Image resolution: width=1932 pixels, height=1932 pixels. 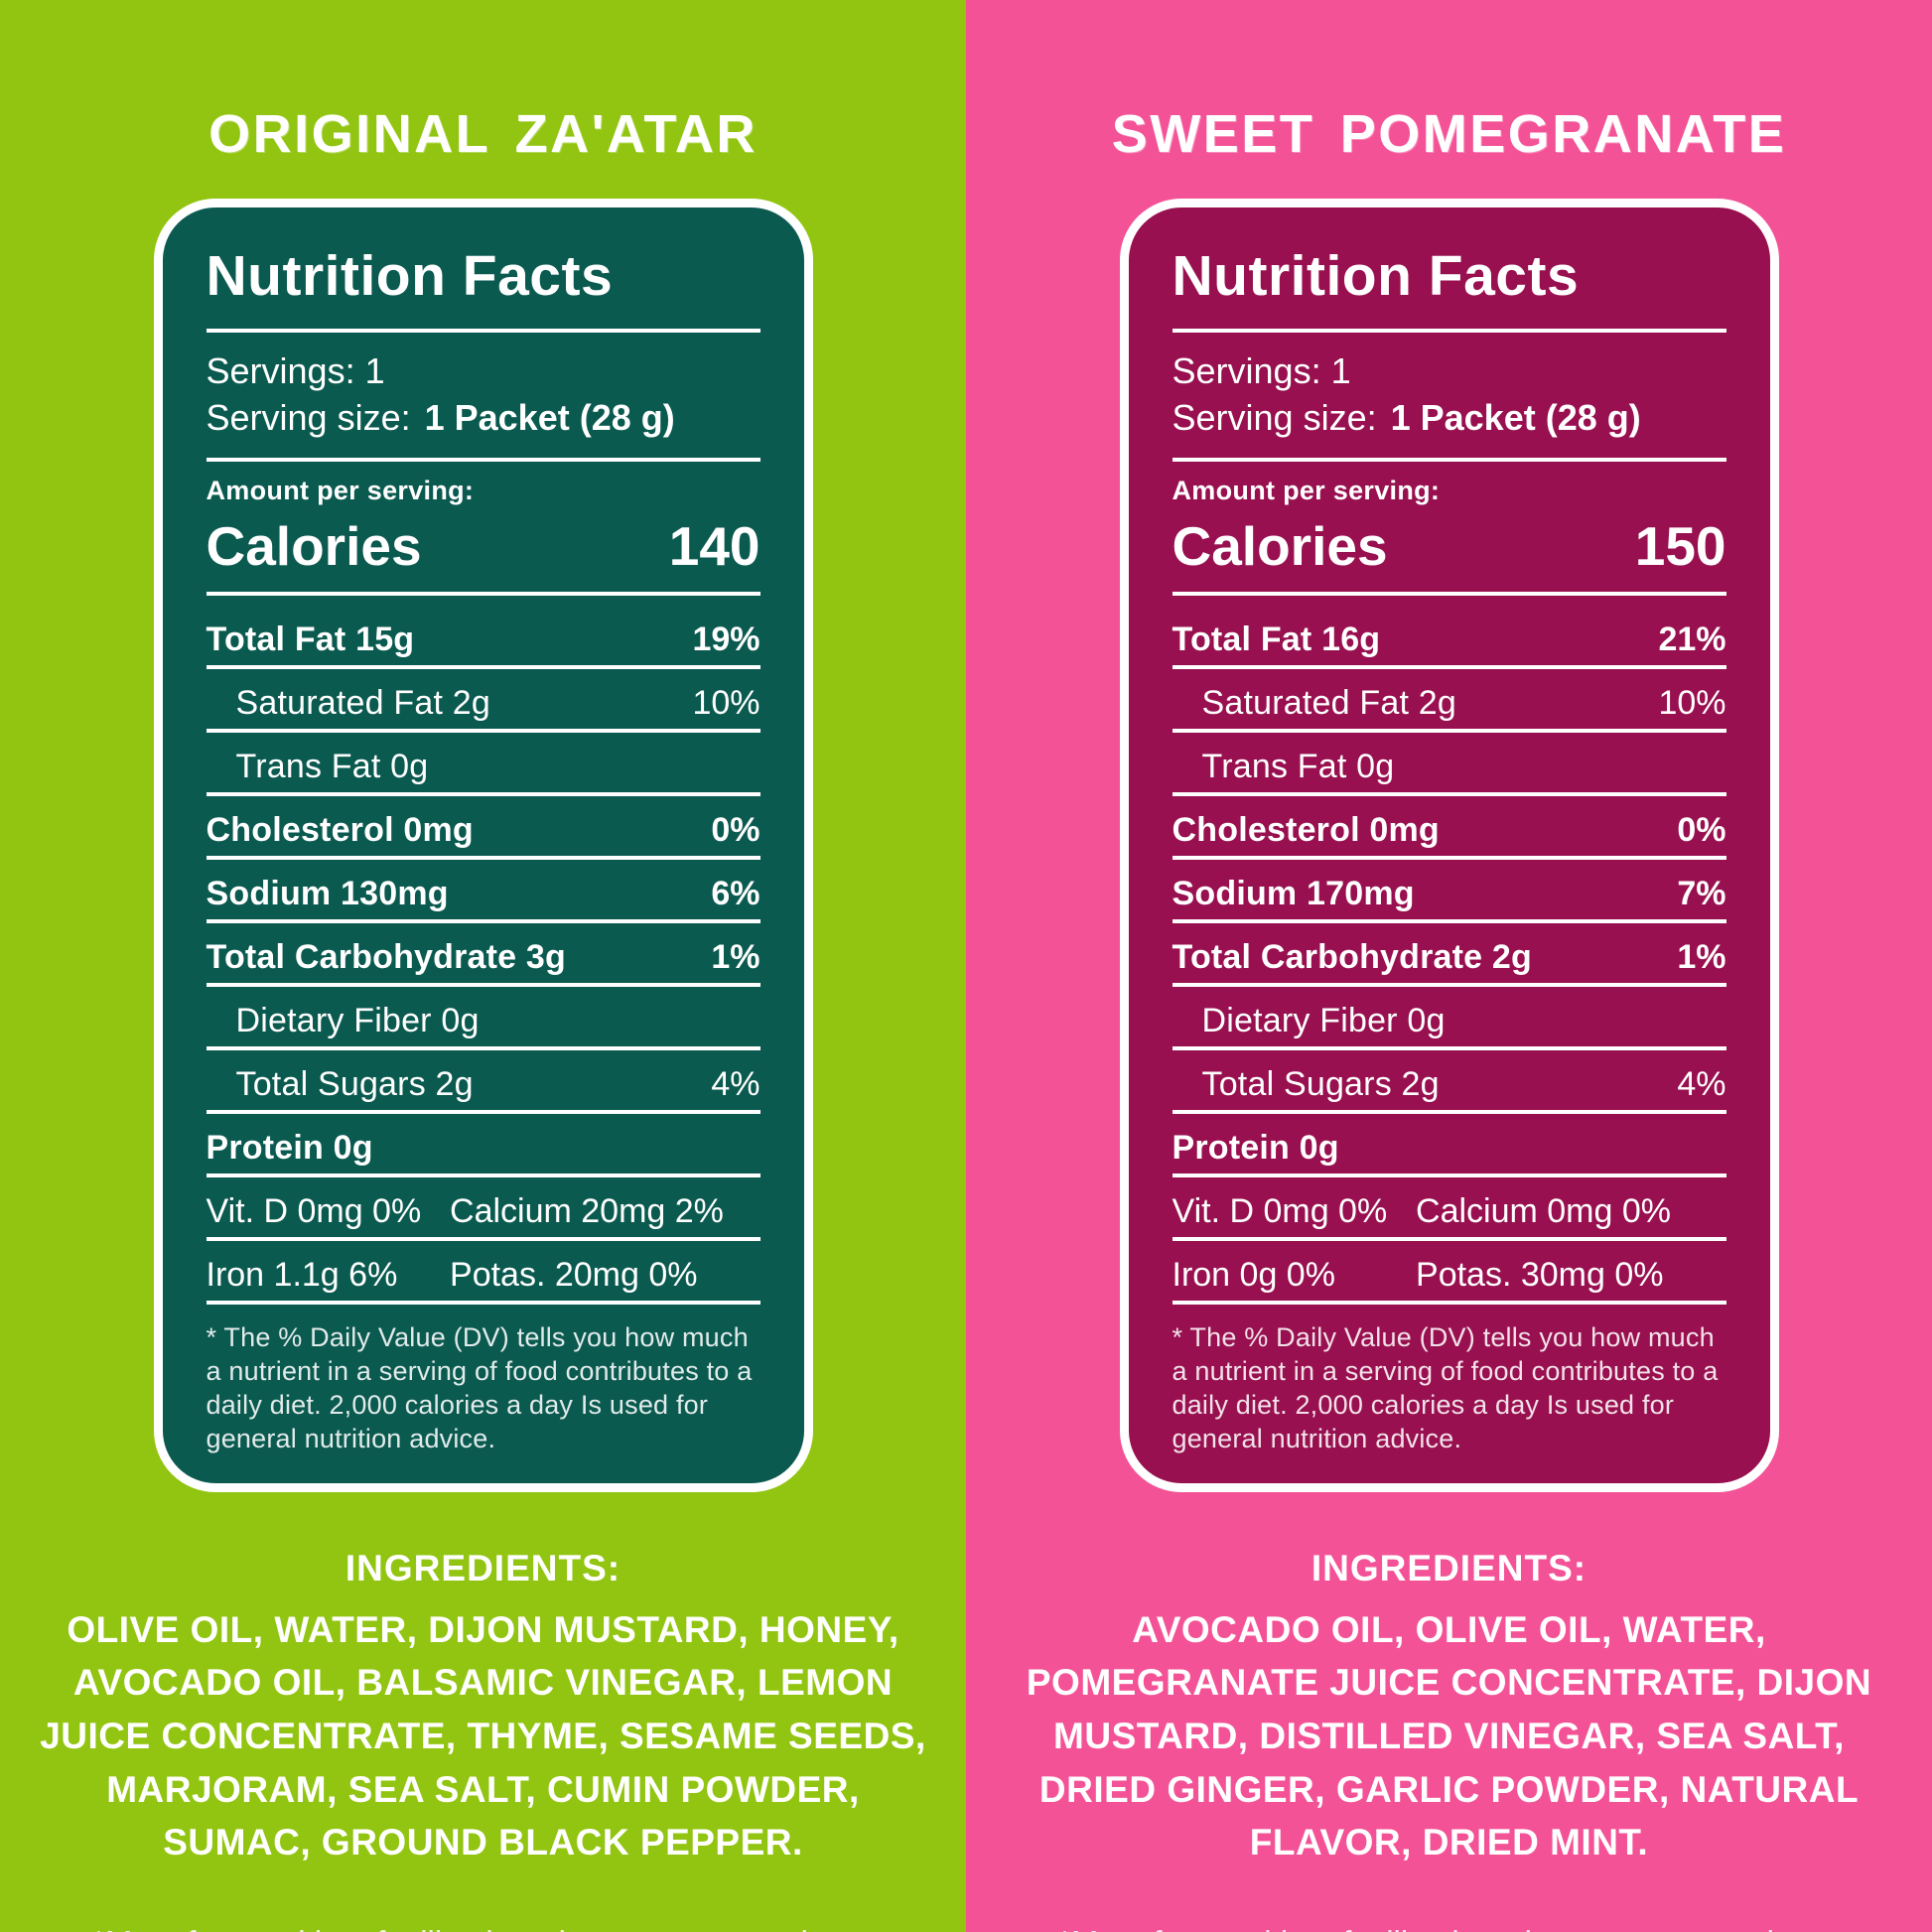 I want to click on micronutrient-cell: Calcium 0mg 0%, so click(x=1544, y=1210).